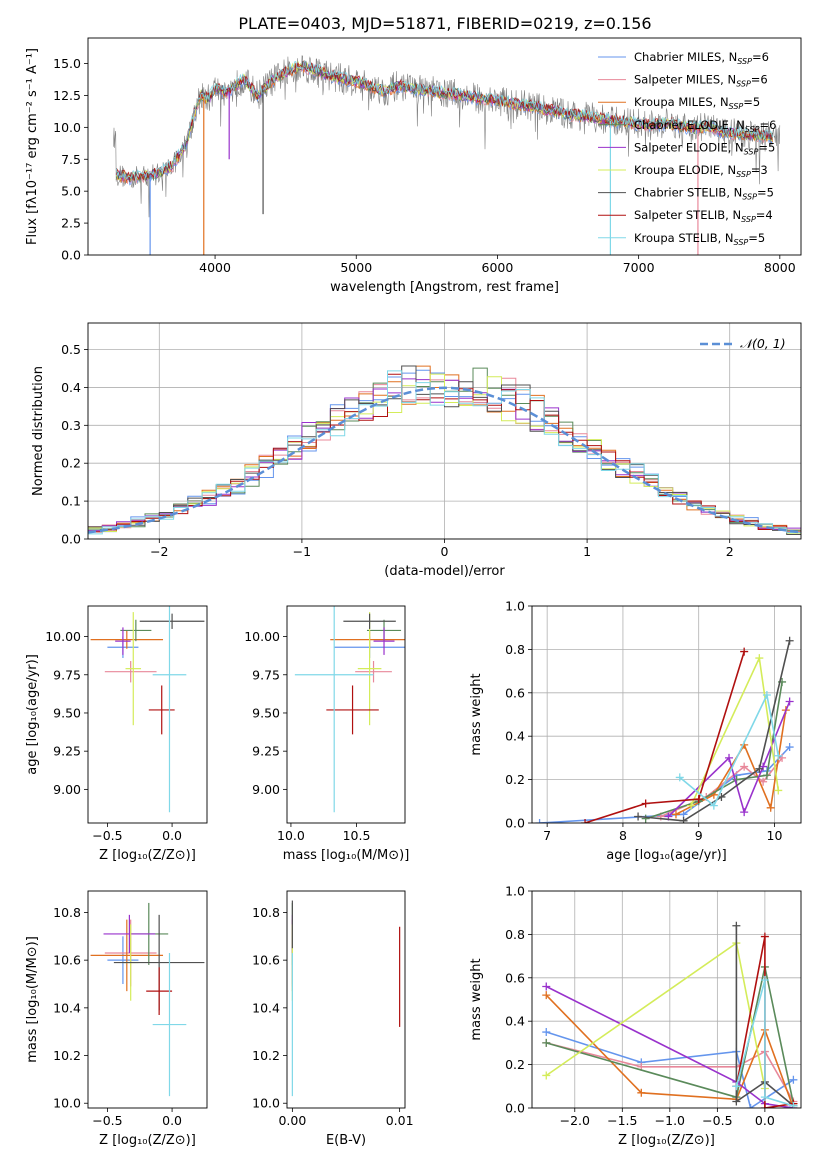 This screenshot has height=1170, width=819. I want to click on panel-mass_vs_ebv: 0.00 0.01 10.0 10.2 10.4 10.6 10.8 E(B-V), so click(333, 1019).